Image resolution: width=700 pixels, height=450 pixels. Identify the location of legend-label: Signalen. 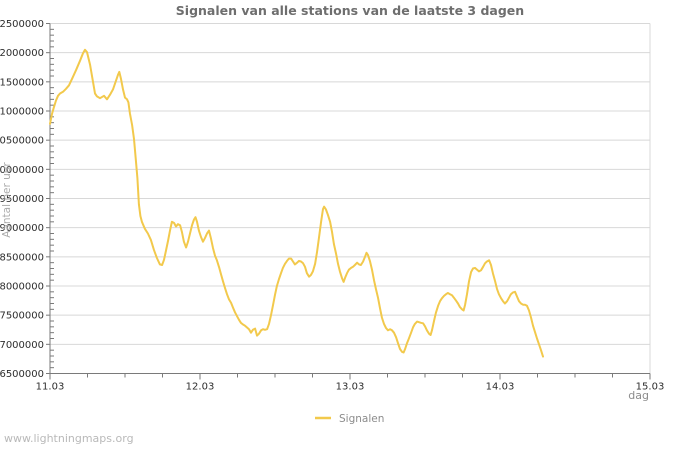
(361, 419).